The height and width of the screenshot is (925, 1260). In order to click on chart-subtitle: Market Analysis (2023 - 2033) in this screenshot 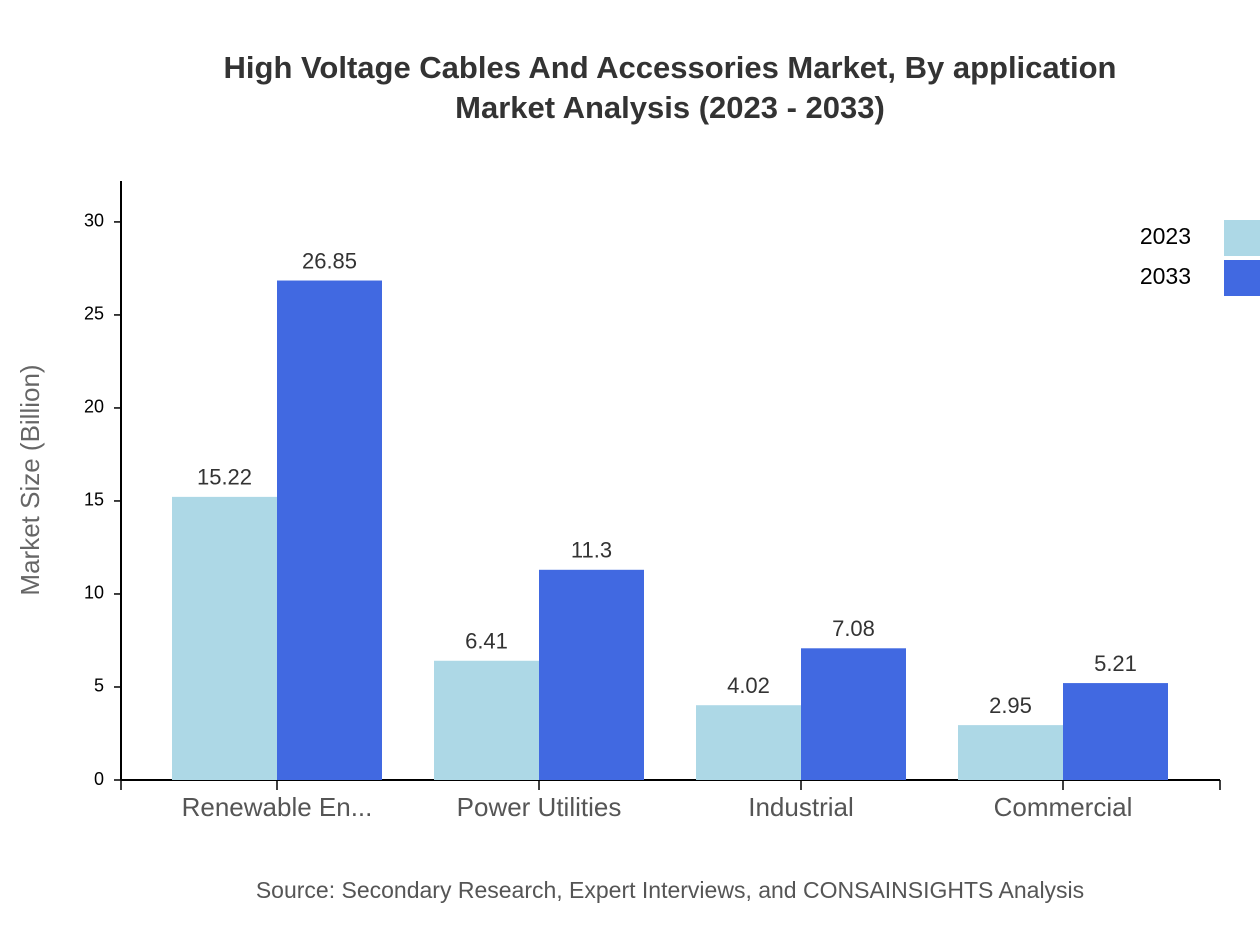, I will do `click(670, 107)`.